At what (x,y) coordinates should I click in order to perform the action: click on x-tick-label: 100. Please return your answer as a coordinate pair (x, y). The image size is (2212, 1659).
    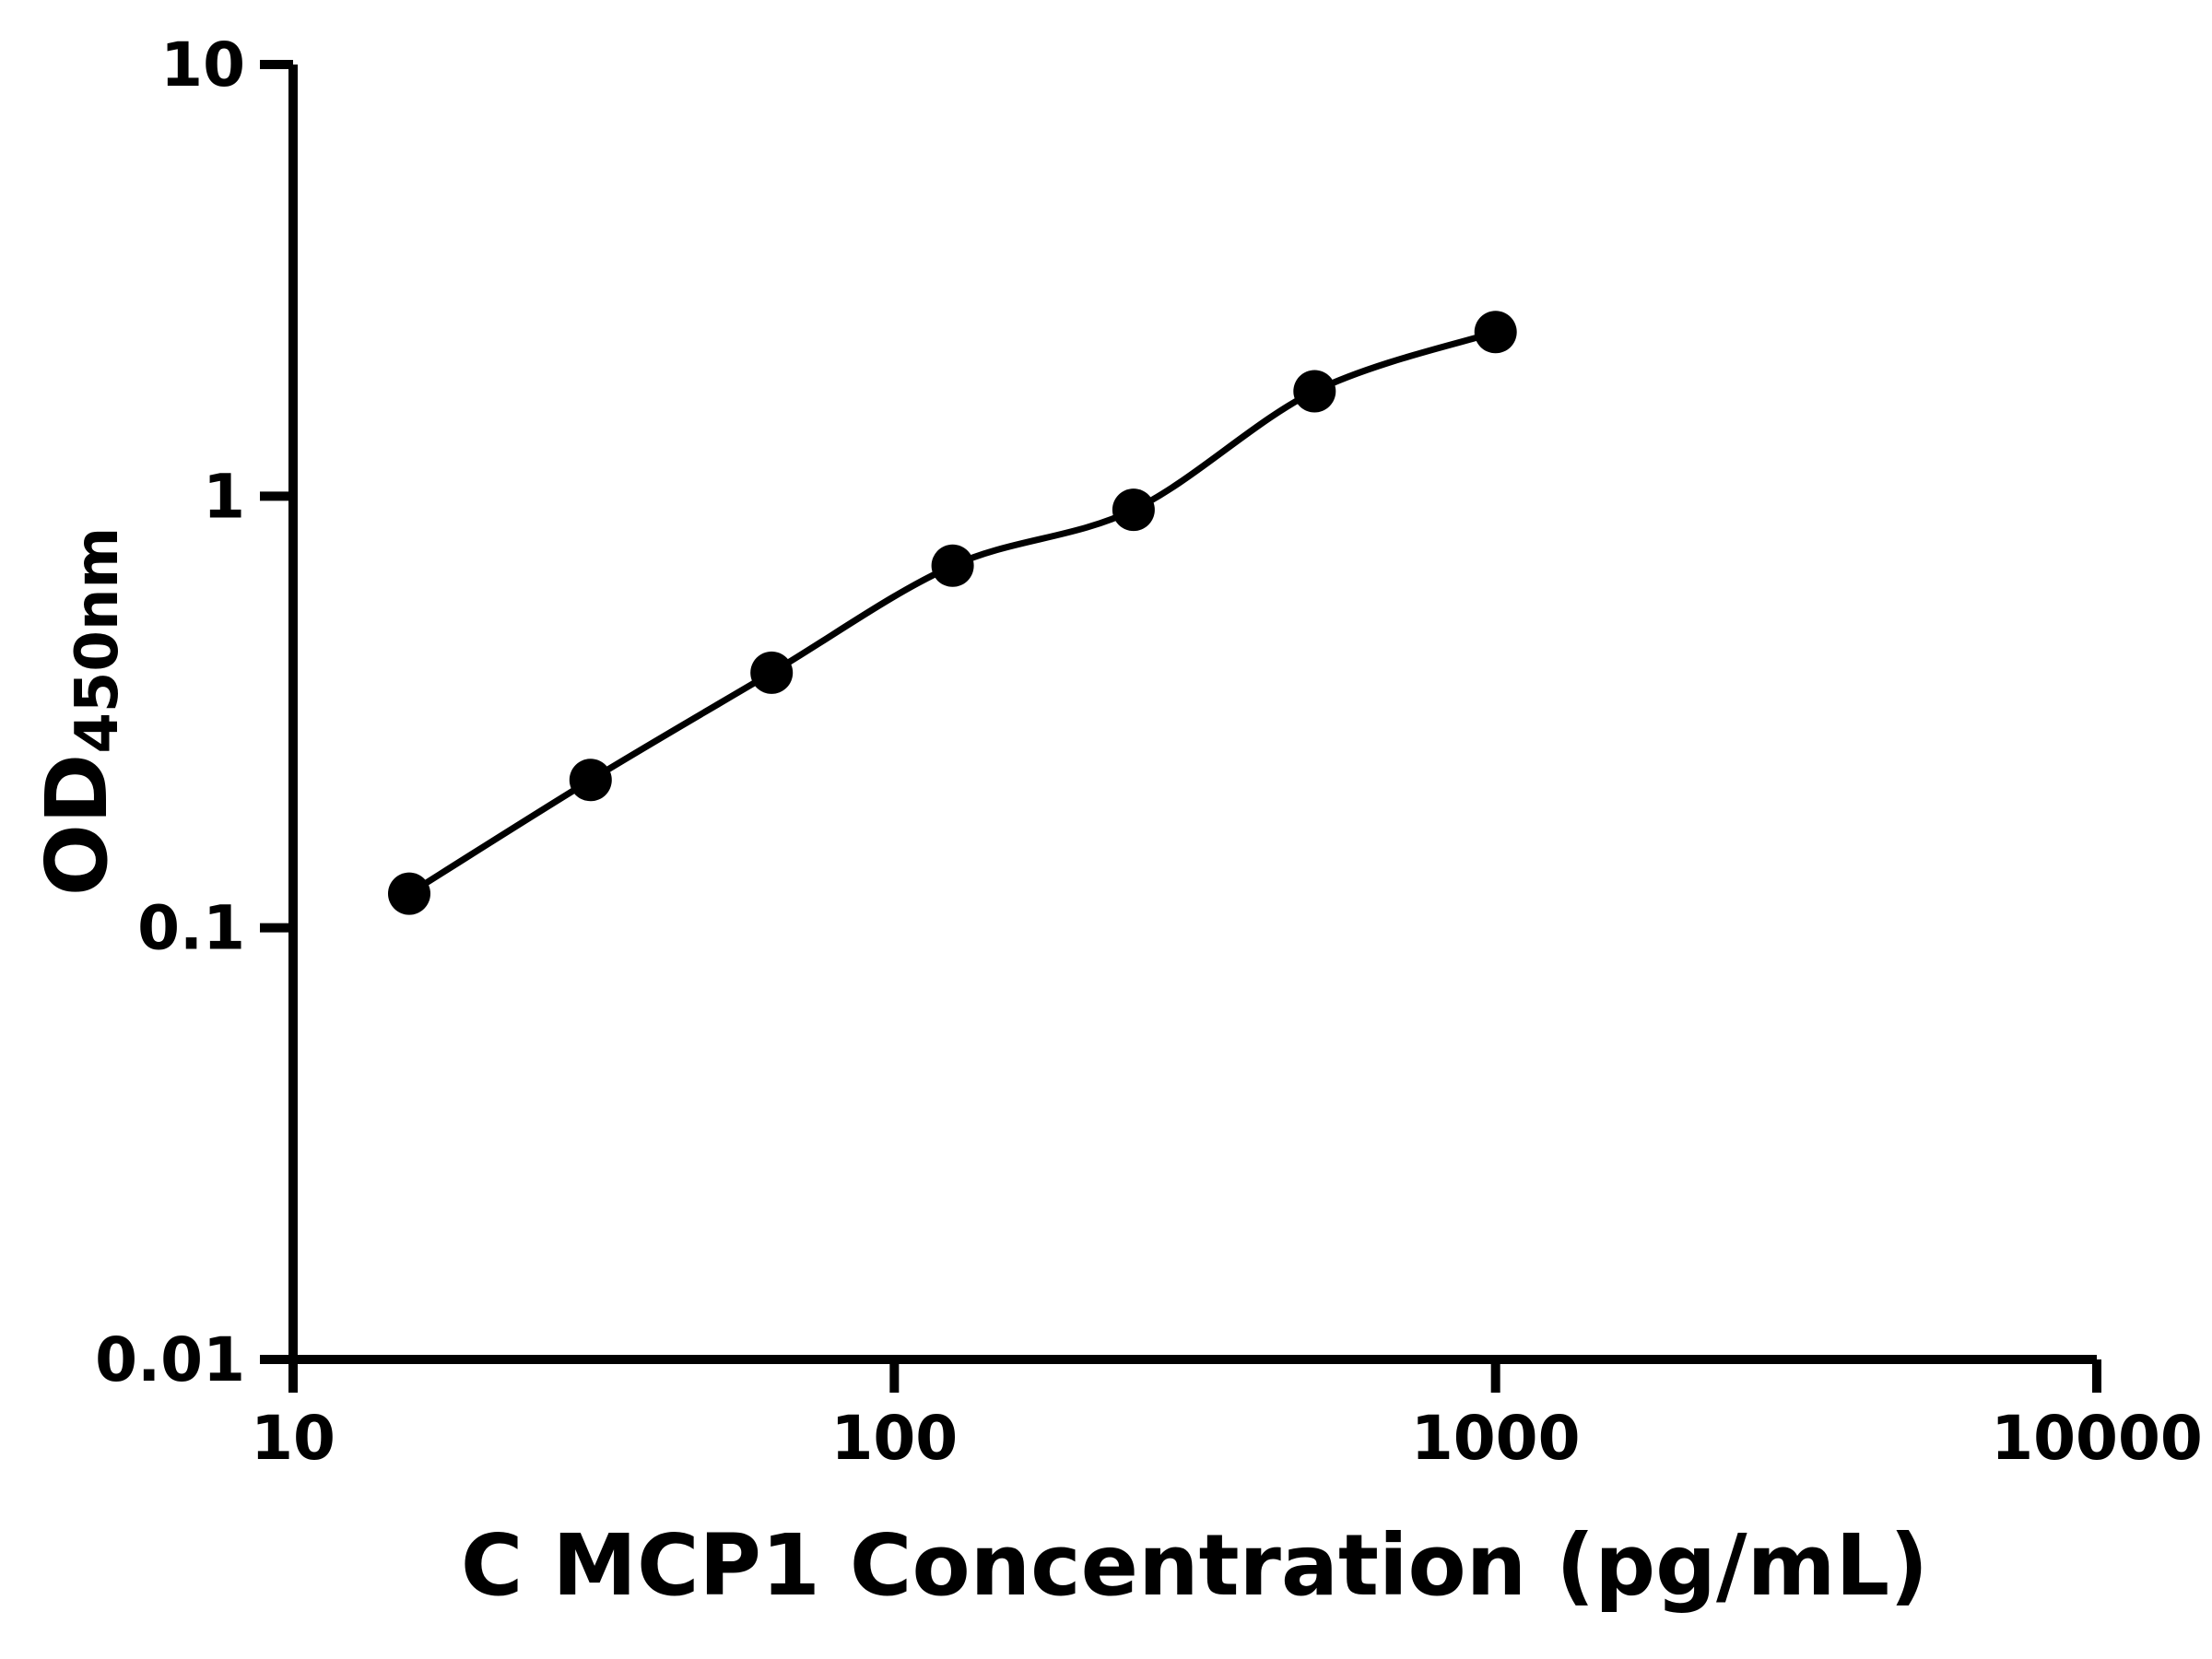
    Looking at the image, I should click on (894, 1438).